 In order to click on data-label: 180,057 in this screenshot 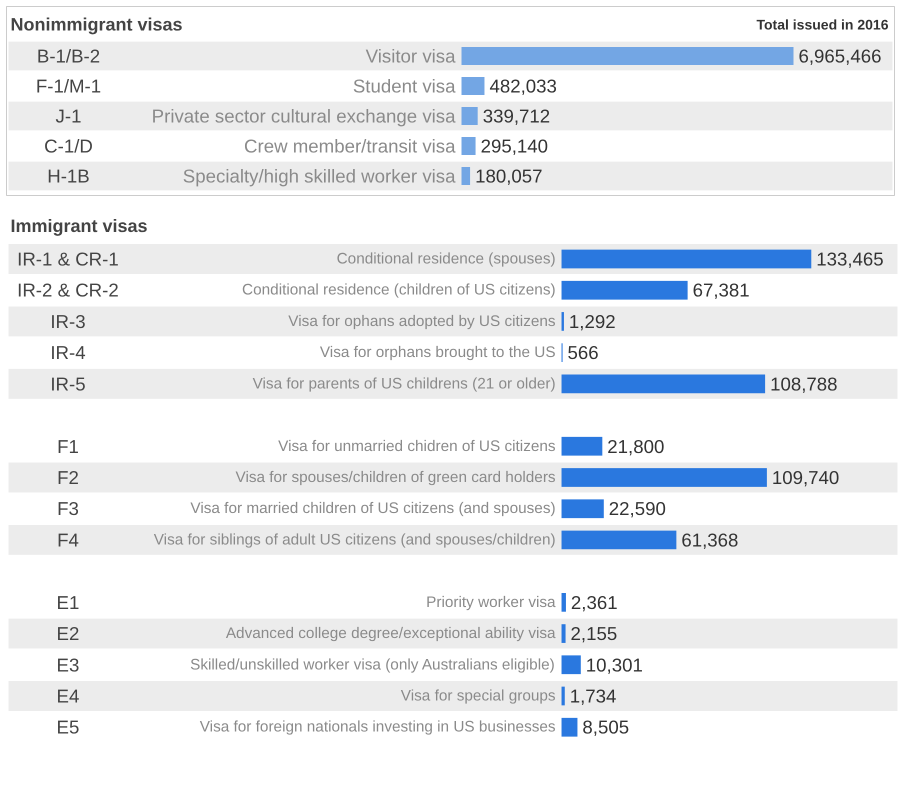, I will do `click(509, 176)`.